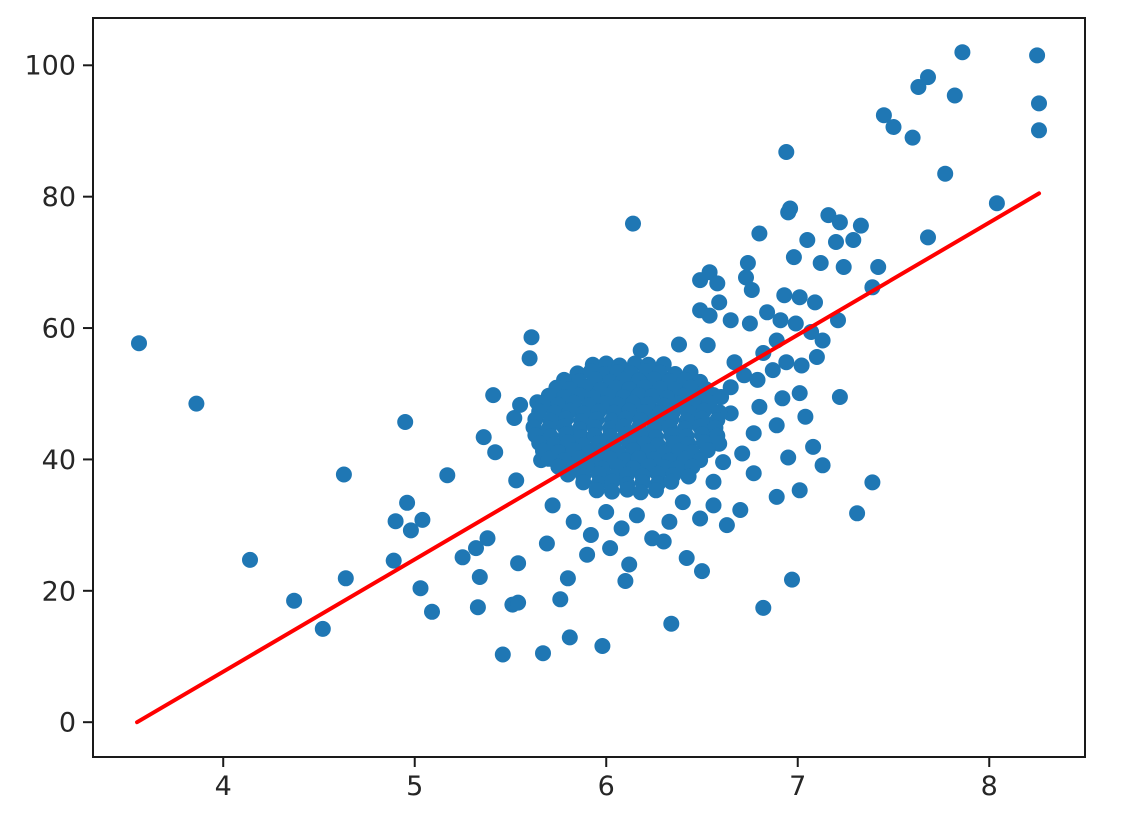  I want to click on x-tick-label: 7, so click(797, 786).